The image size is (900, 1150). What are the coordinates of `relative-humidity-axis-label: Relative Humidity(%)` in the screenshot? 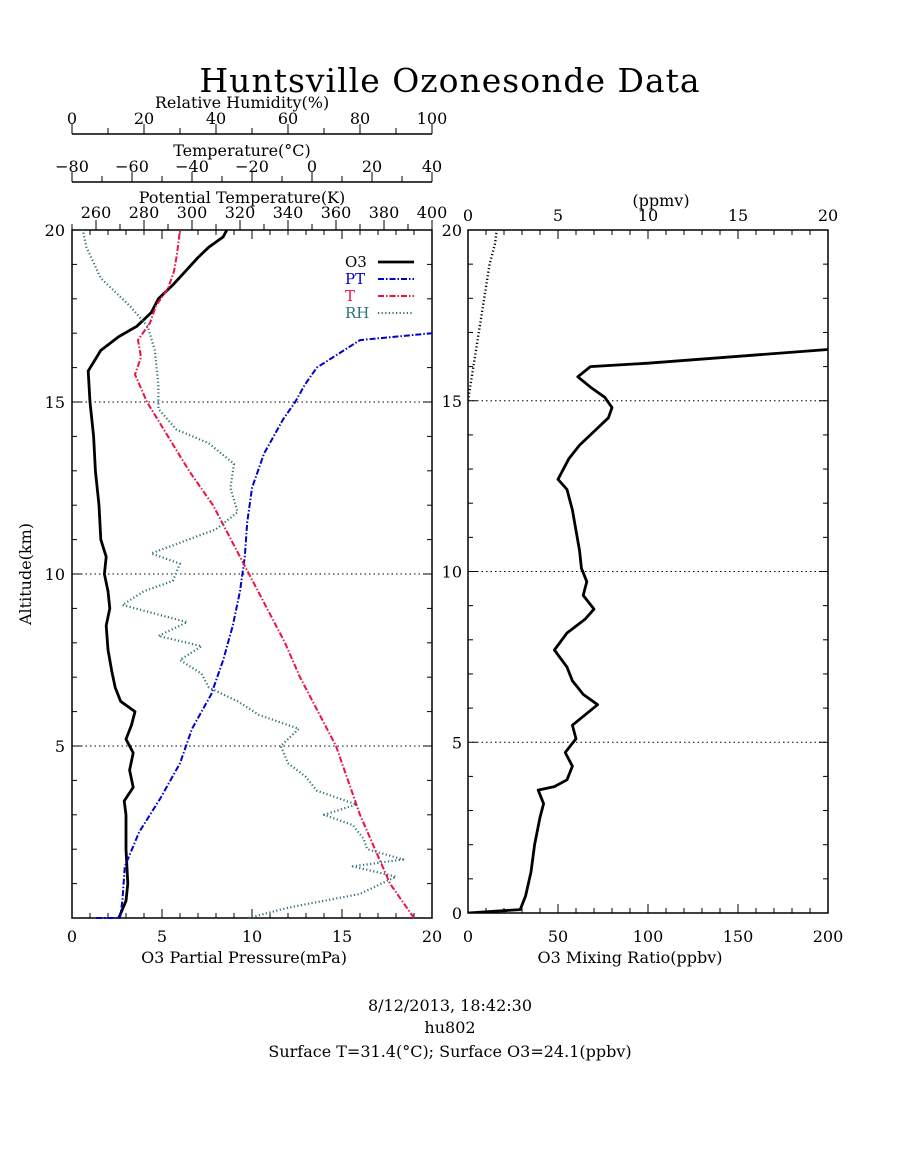 It's located at (242, 102).